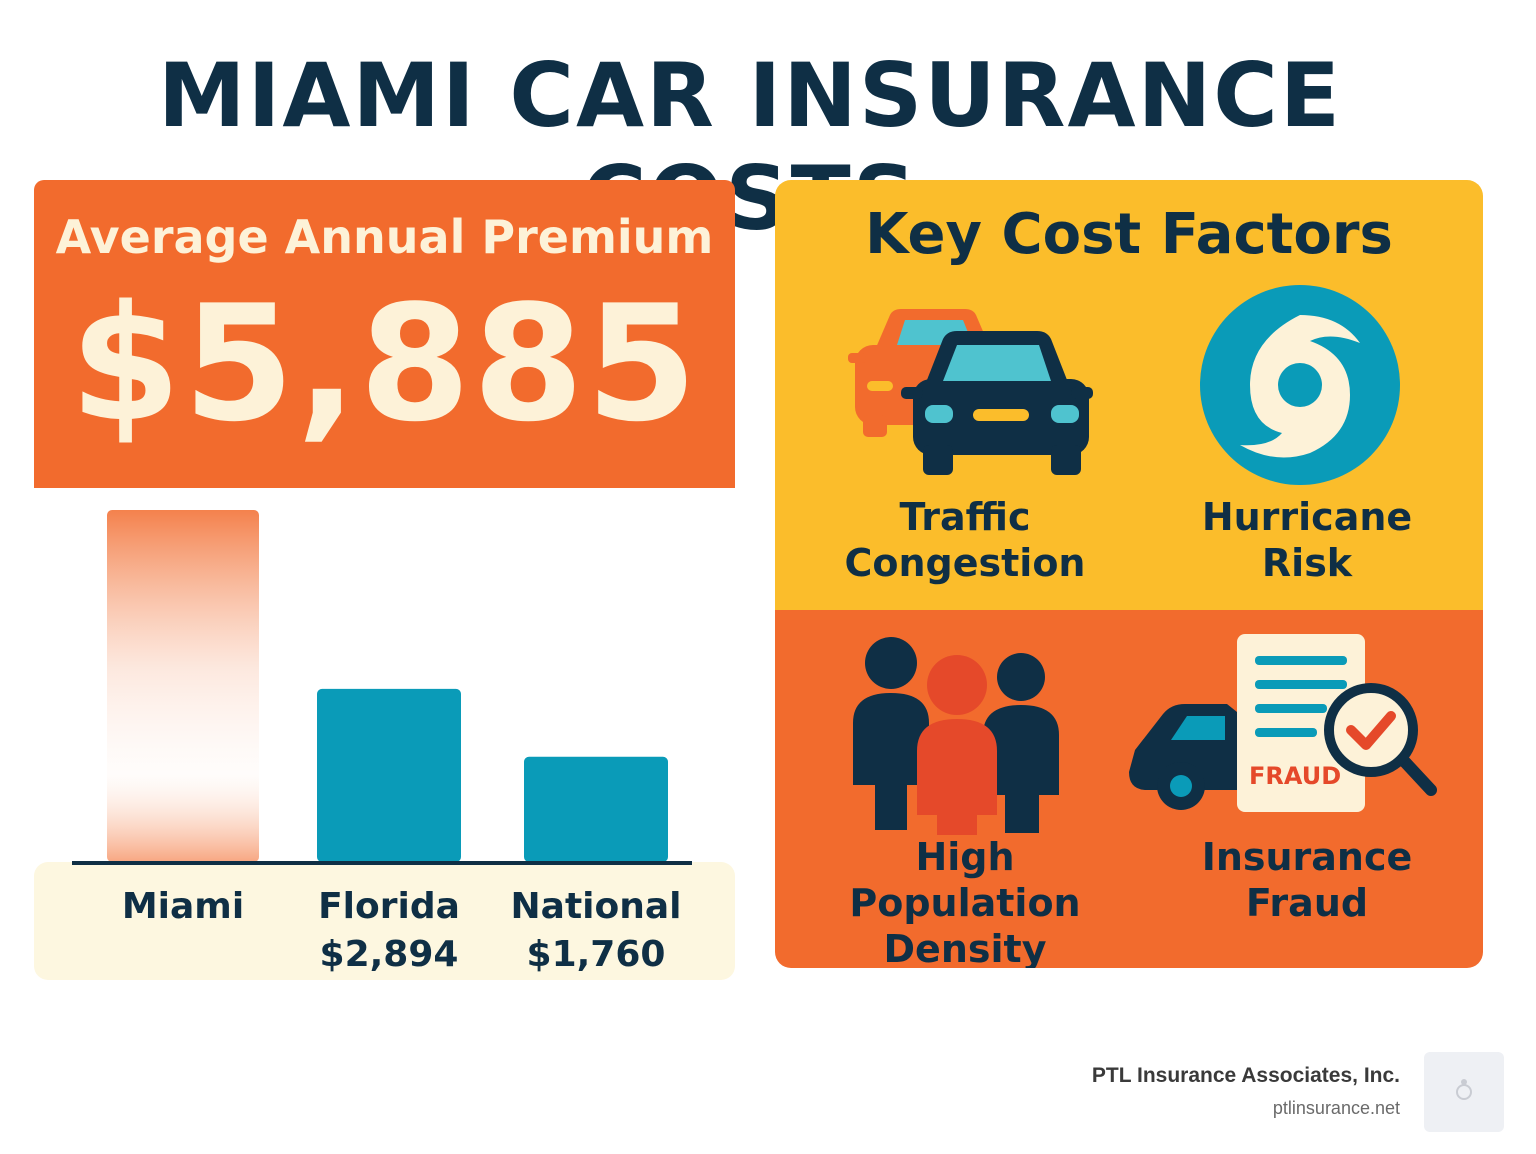 Image resolution: width=1536 pixels, height=1154 pixels. What do you see at coordinates (1336, 1108) in the screenshot?
I see `footer-url: ptlinsurance.net` at bounding box center [1336, 1108].